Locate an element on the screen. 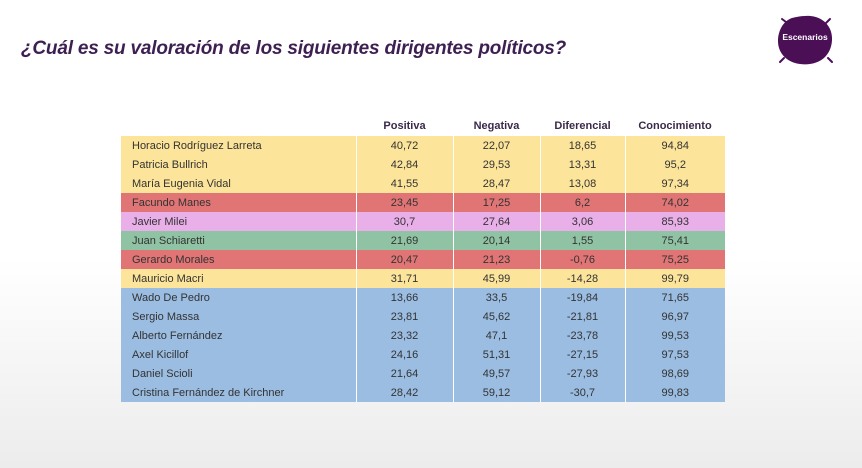  cell-conocimiento: 75,41 is located at coordinates (674, 240).